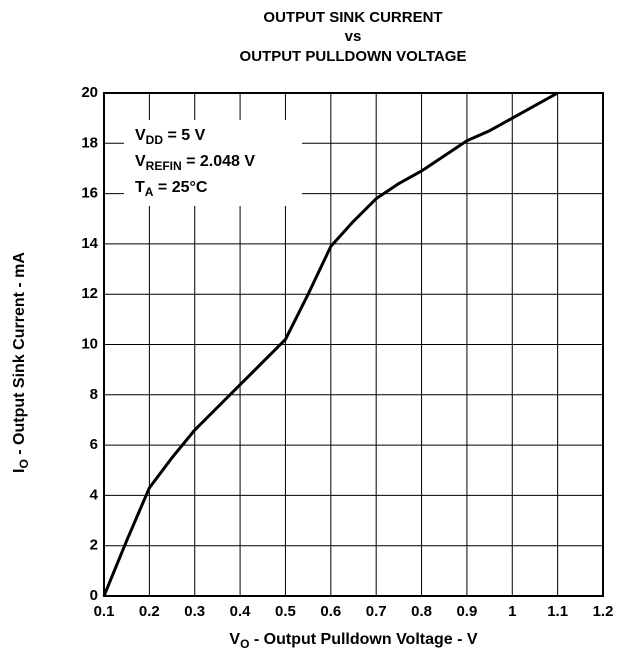 The image size is (626, 663). I want to click on y-tick-label: 10, so click(89, 343).